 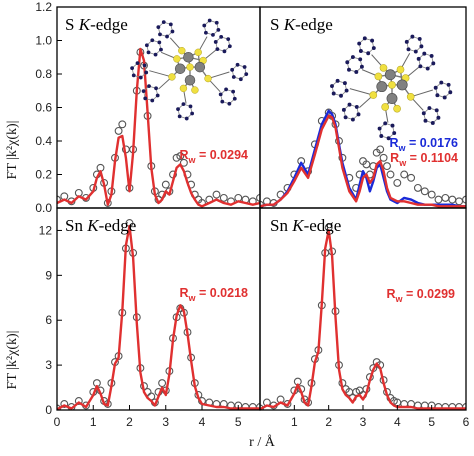 I want to click on x-tick-label: 0, so click(x=57, y=422).